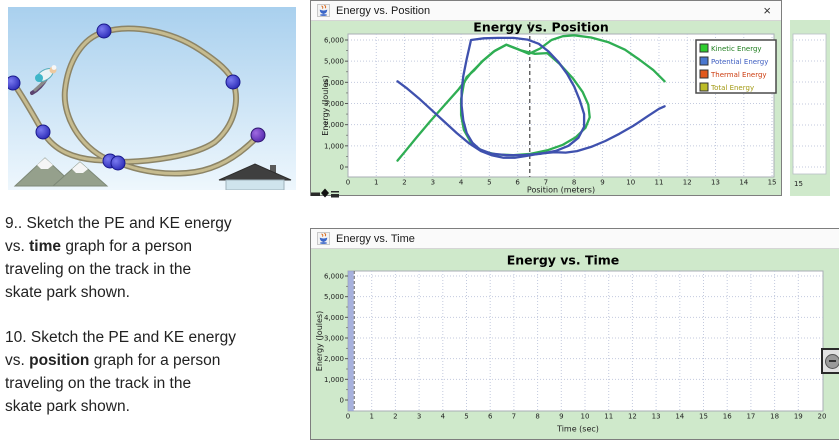 This screenshot has width=839, height=443. What do you see at coordinates (546, 11) in the screenshot?
I see `position-window-titlebar: Energy vs. Position ×` at bounding box center [546, 11].